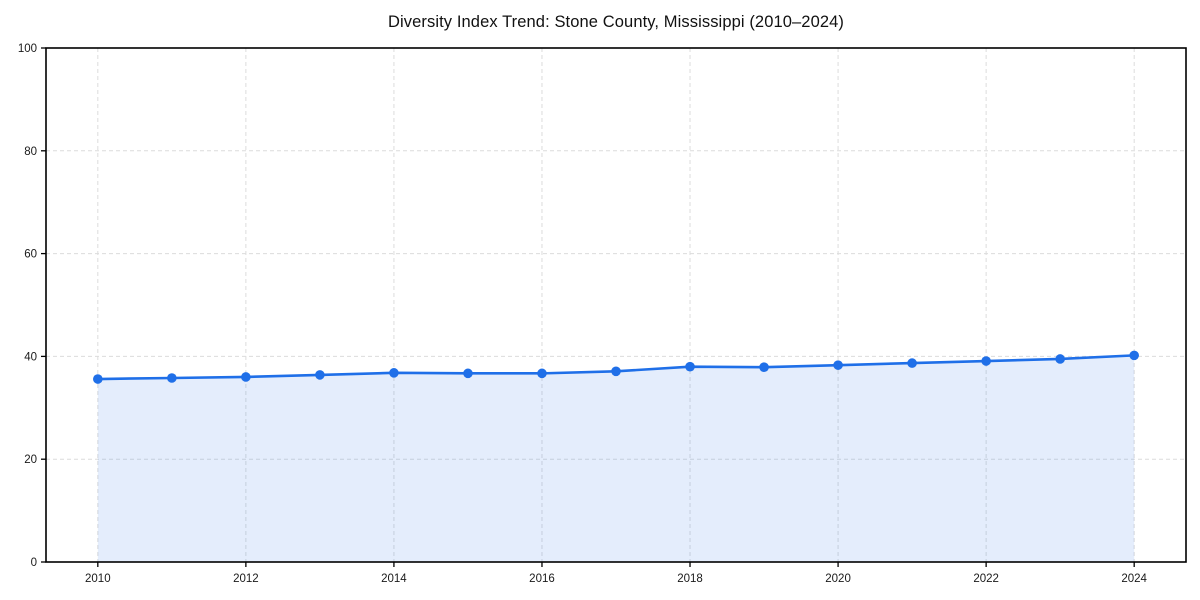 This screenshot has height=600, width=1200. I want to click on x-axis-tick-label: 2014, so click(394, 579).